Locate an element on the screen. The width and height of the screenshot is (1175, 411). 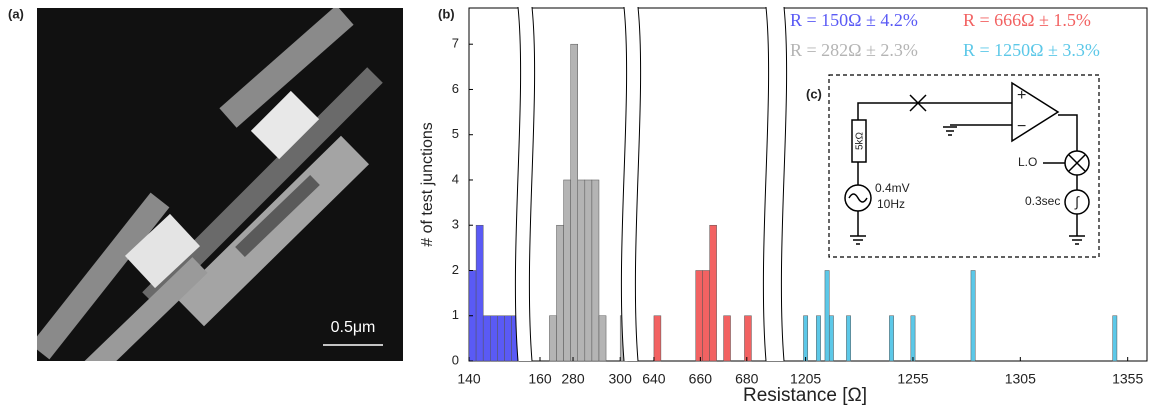
scale-bar-label: 0.5μm is located at coordinates (353, 327).